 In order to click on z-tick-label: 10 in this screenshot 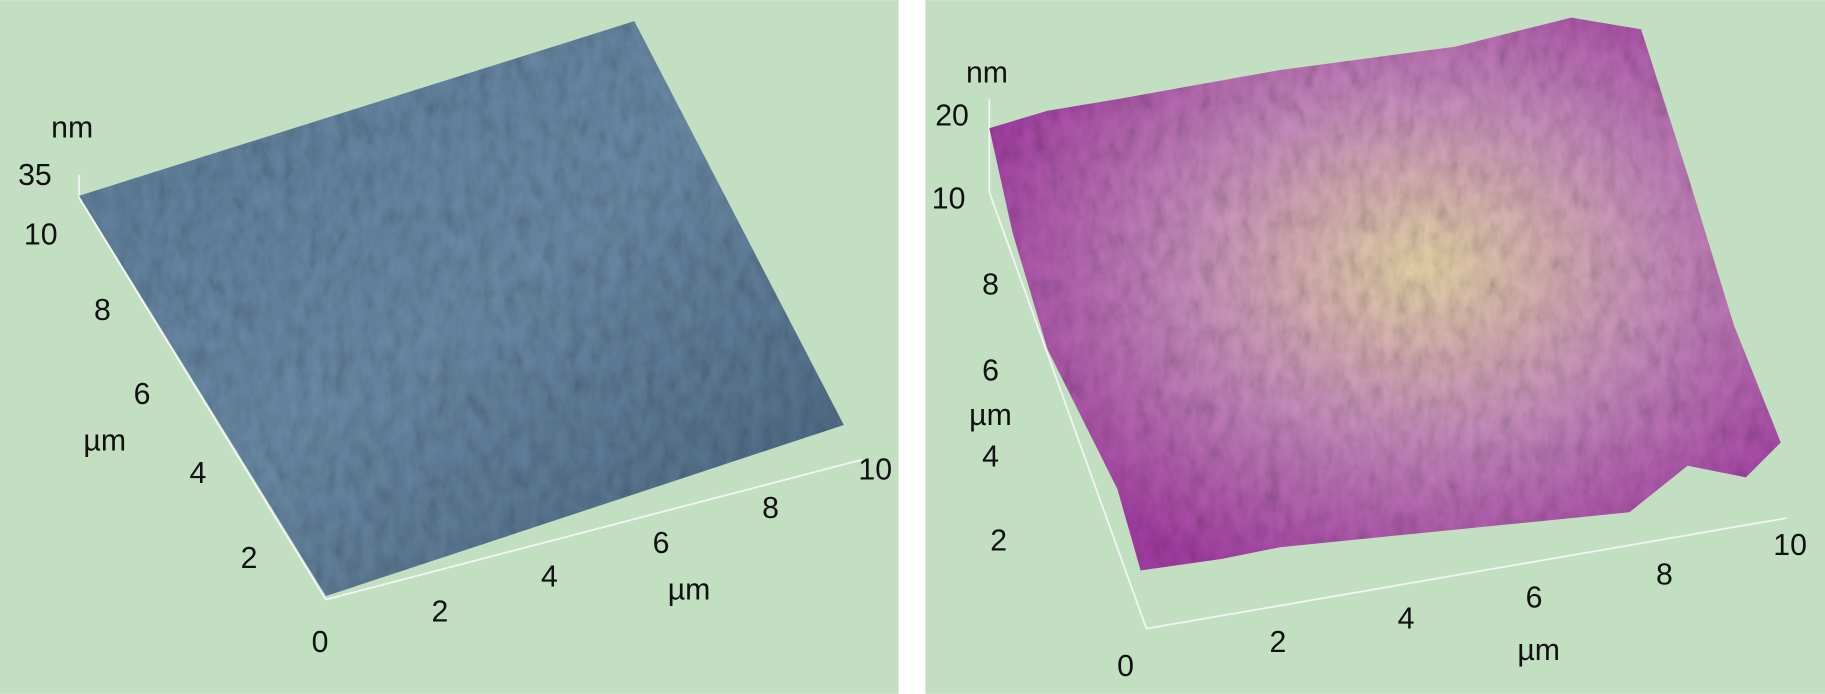, I will do `click(949, 198)`.